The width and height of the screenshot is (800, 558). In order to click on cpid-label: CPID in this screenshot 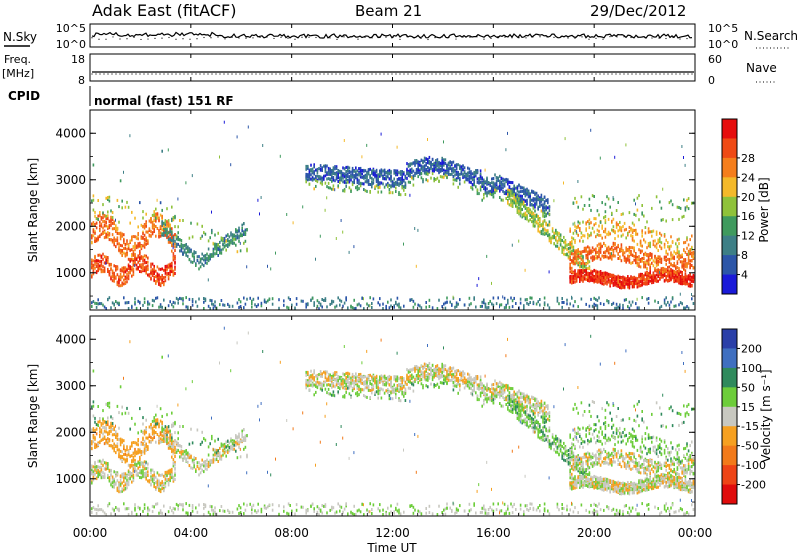, I will do `click(24, 96)`.